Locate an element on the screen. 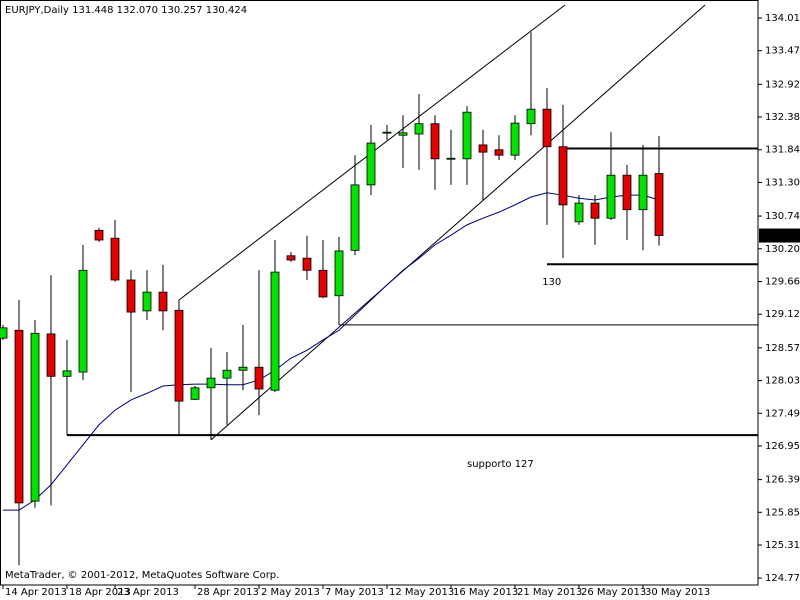 Image resolution: width=800 pixels, height=600 pixels. y-tick-label: 127.490 is located at coordinates (782, 413).